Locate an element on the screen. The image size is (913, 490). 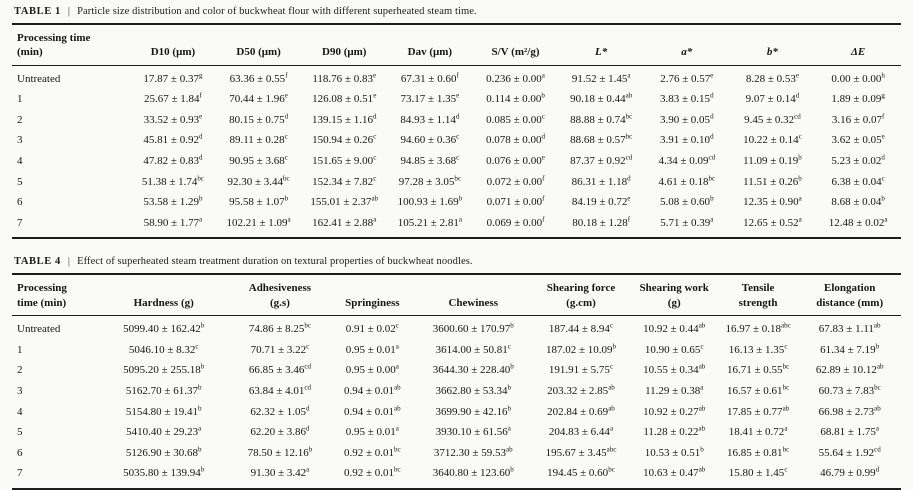
table-cell: 3644.30 ± 228.40b is located at coordinates (473, 369).